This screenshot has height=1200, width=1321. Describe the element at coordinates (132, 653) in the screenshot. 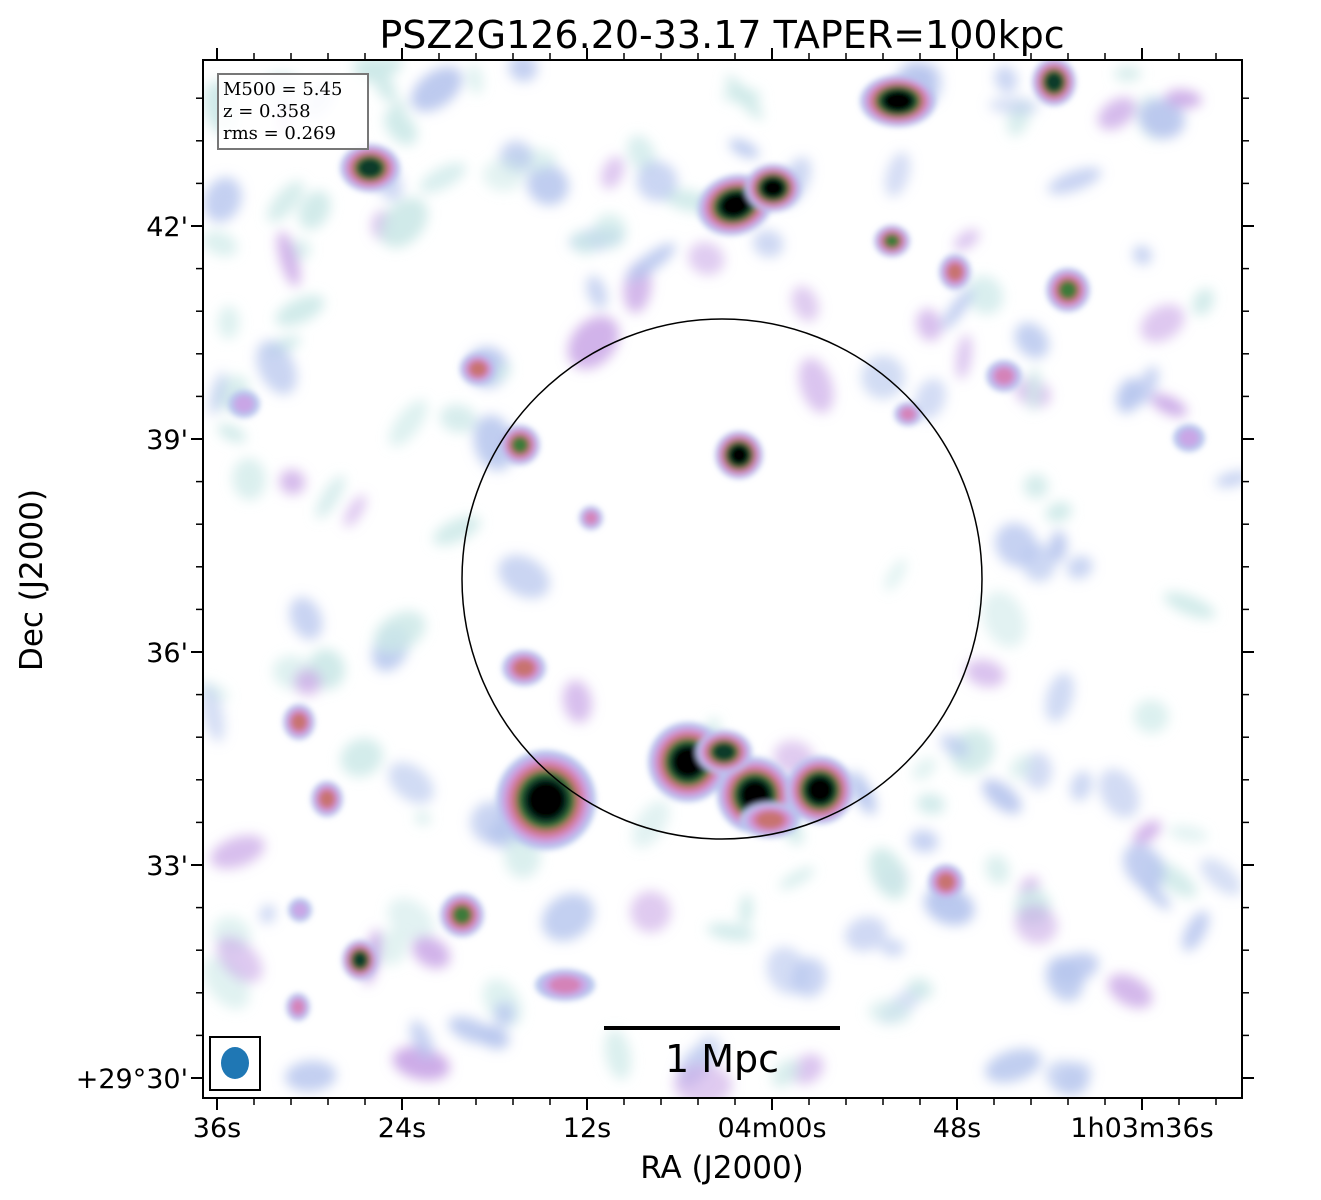

I see `y-tick-labels: +29°30' 33' 36' 39' 42'` at that location.